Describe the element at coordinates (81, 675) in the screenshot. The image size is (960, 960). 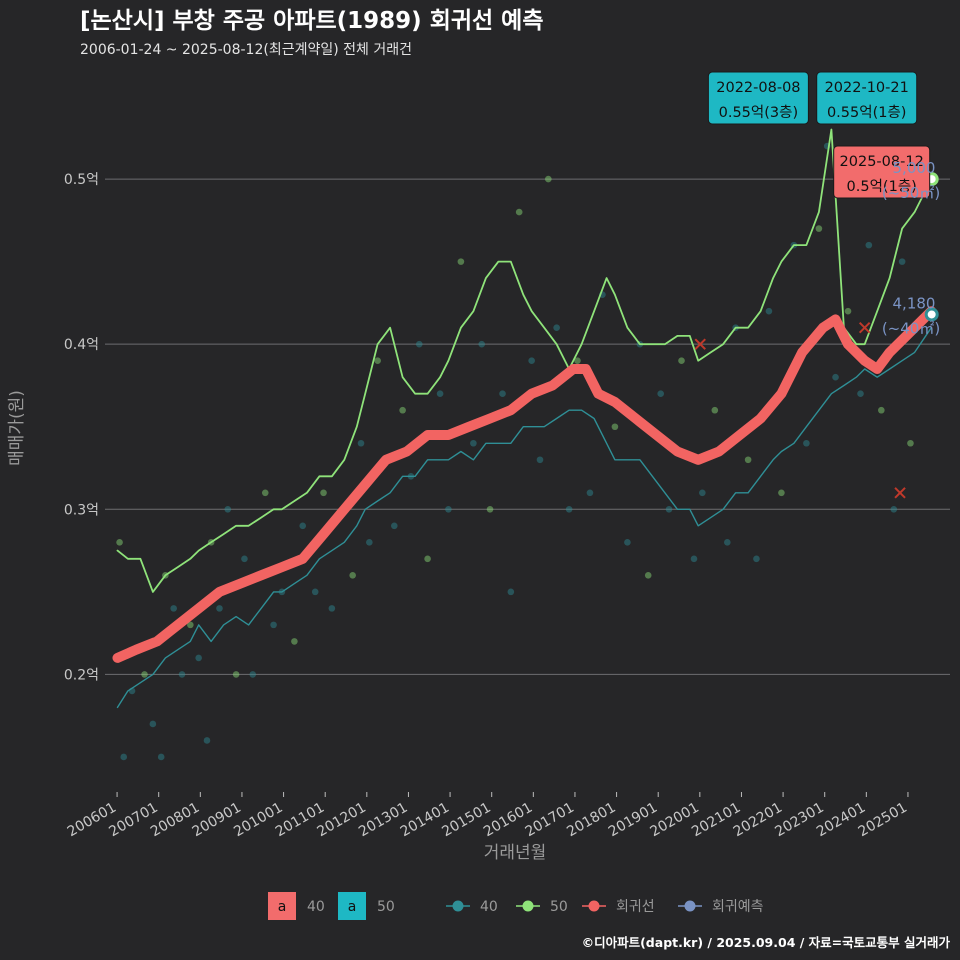
I see `y-tick-label: 0.2억` at that location.